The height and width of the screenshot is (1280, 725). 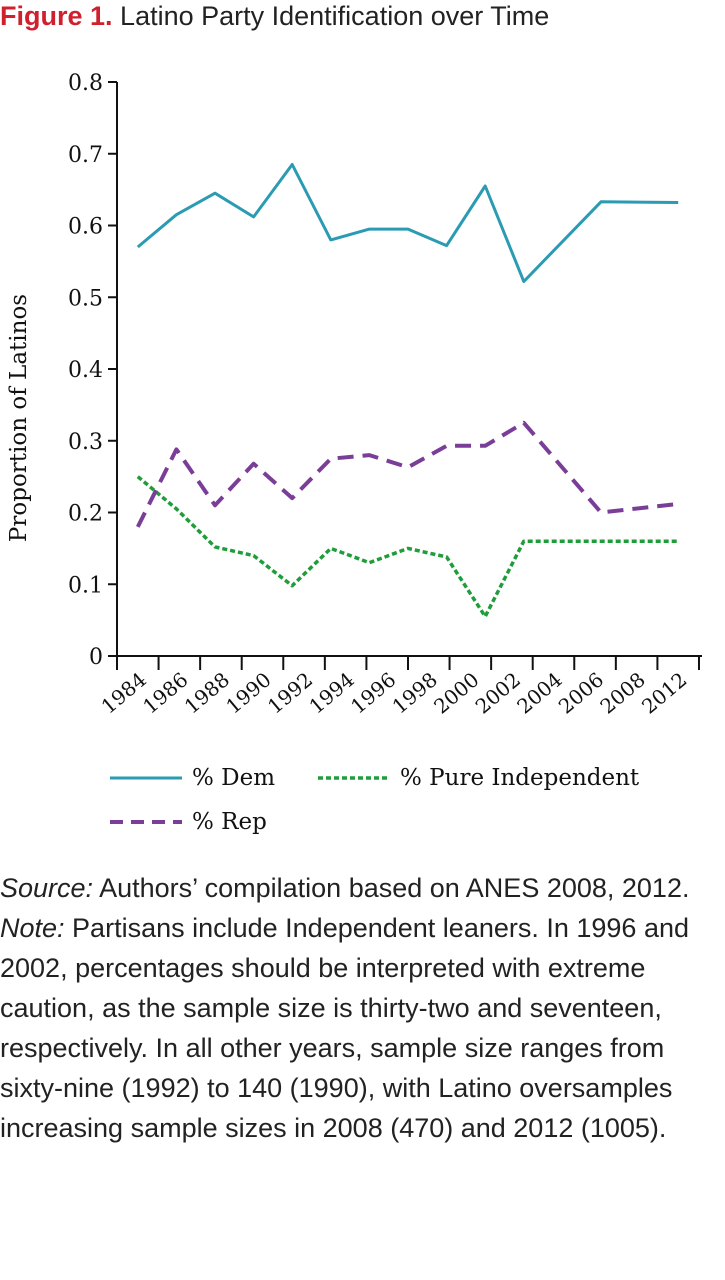 I want to click on x-tick-label: 1998, so click(x=415, y=692).